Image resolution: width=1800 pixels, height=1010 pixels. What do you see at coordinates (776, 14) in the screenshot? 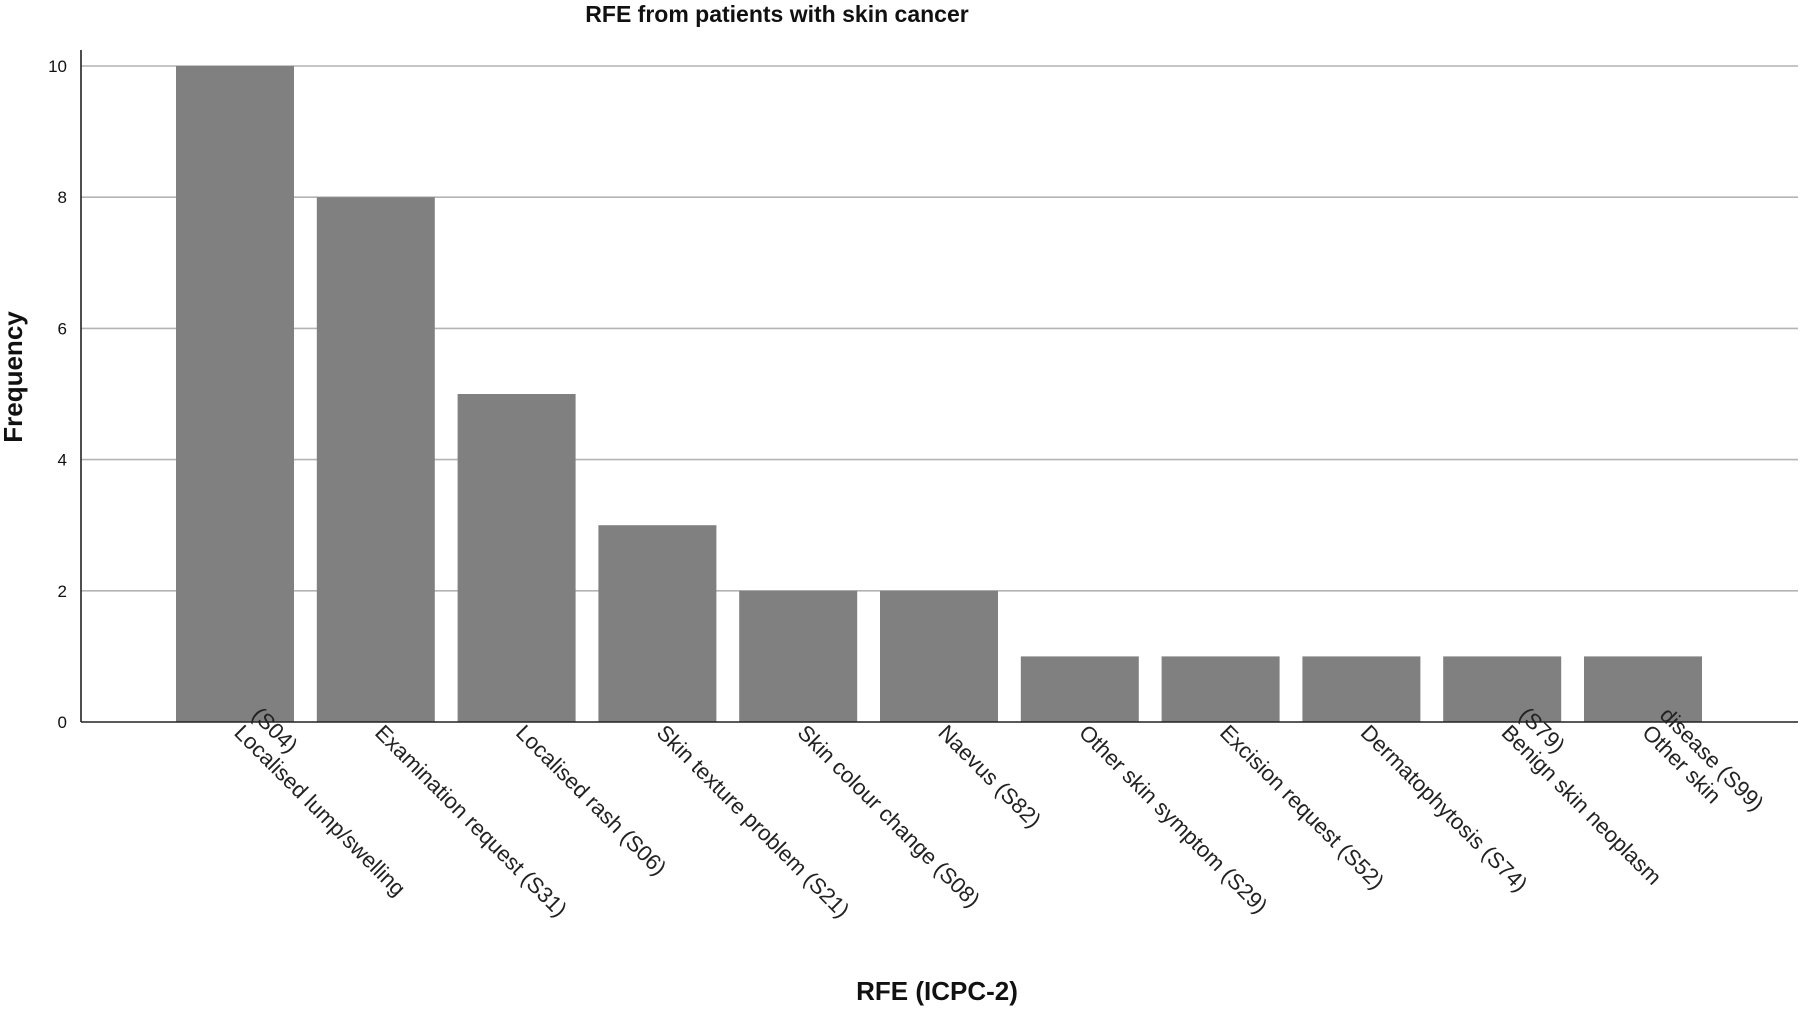
I see `chart-title: RFE from patients with skin cancer` at bounding box center [776, 14].